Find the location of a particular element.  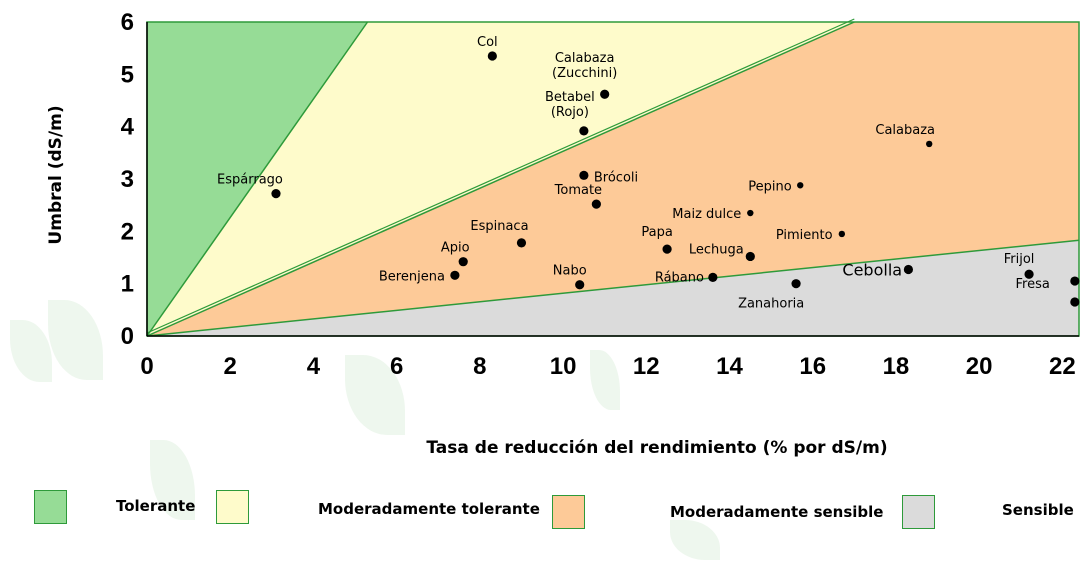

x-tick-label: 12 is located at coordinates (646, 366).